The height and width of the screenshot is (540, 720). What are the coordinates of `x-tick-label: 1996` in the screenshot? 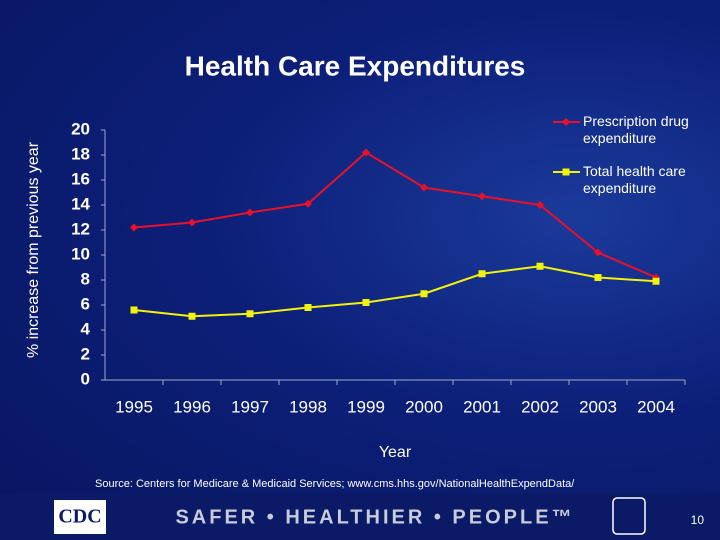 It's located at (192, 406).